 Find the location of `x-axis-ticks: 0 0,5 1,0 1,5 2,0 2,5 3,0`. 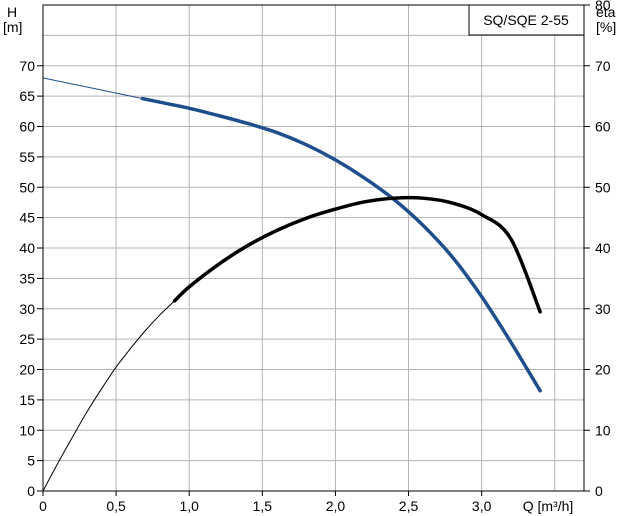

x-axis-ticks: 0 0,5 1,0 1,5 2,0 2,5 3,0 is located at coordinates (265, 502).